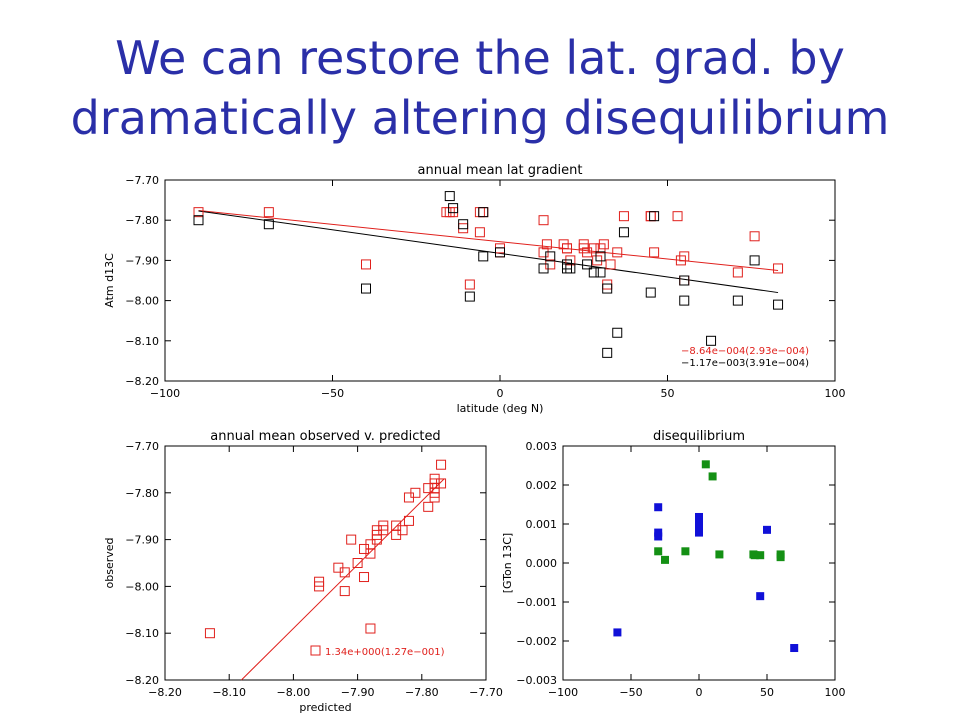 This screenshot has width=960, height=720. What do you see at coordinates (422, 692) in the screenshot?
I see `x-tick-label: −7.80` at bounding box center [422, 692].